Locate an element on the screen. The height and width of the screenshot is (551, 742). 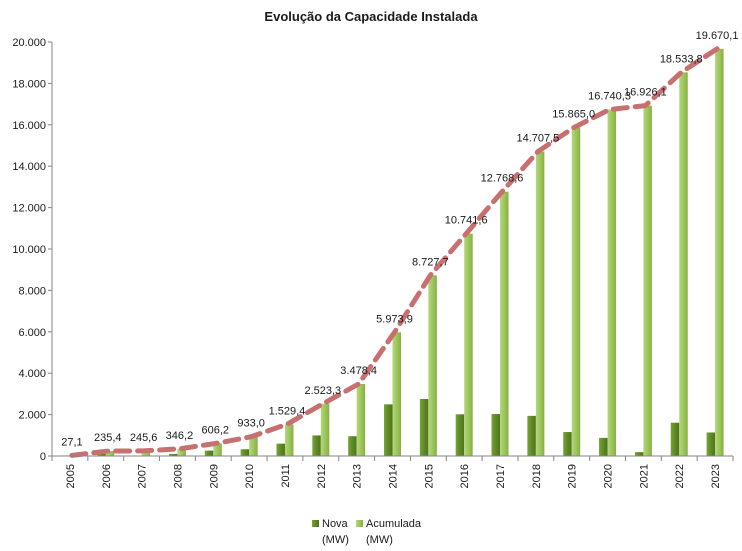
legend-unit-nova: (MW) is located at coordinates (335, 540).